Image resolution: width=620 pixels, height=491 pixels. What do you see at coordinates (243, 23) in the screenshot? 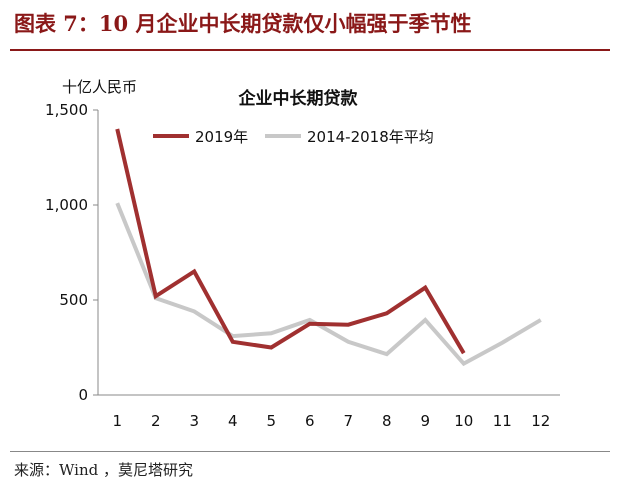
I see `figure-title: 图表 7：10 月企业中长期贷款仅小幅强于季节性` at bounding box center [243, 23].